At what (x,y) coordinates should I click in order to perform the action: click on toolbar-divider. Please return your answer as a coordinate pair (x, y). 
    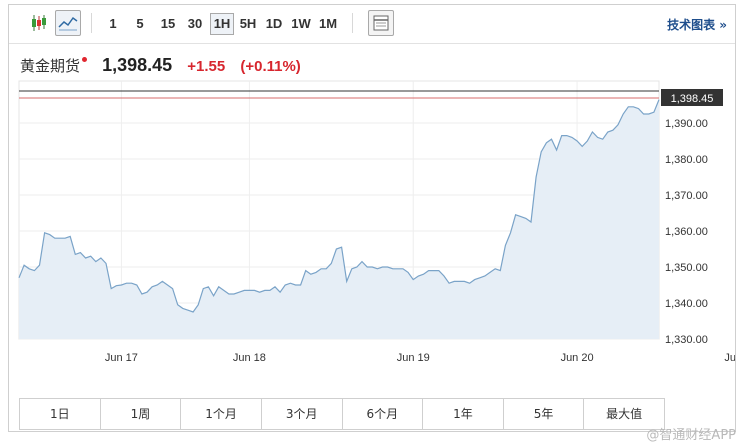
    Looking at the image, I should click on (372, 43).